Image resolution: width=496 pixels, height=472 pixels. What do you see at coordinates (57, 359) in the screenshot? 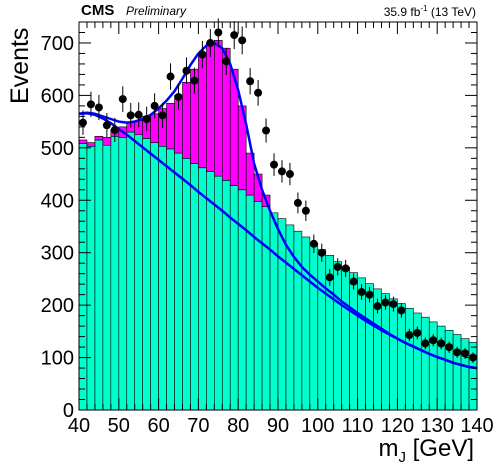
I see `y-tick-label: 100` at bounding box center [57, 359].